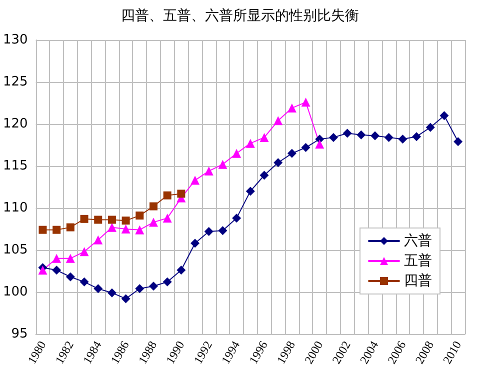 The image size is (480, 389). What do you see at coordinates (15, 82) in the screenshot?
I see `y-tick-label: 125` at bounding box center [15, 82].